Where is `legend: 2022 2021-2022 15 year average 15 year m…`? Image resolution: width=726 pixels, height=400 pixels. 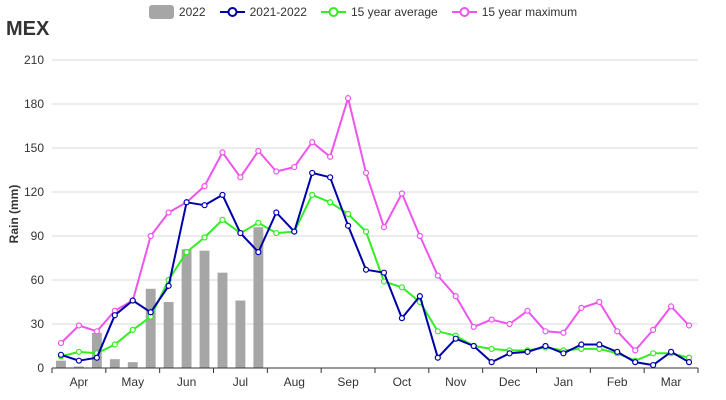
legend: 2022 2021-2022 15 year average 15 year m… is located at coordinates (363, 12).